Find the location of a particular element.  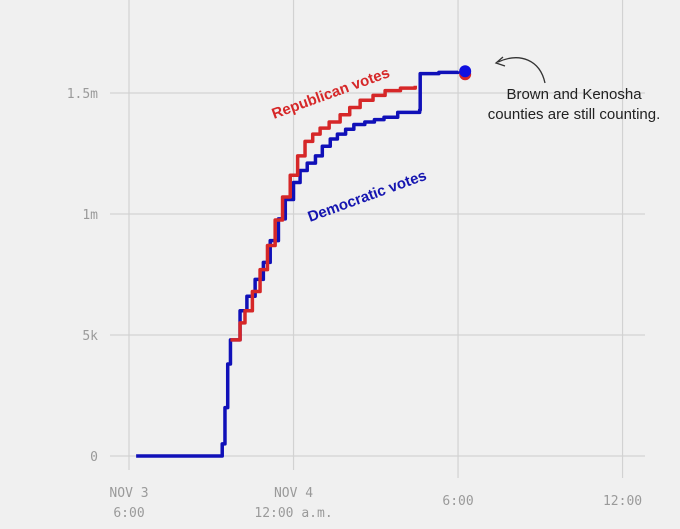

annotation-arrowhead is located at coordinates (500, 61).